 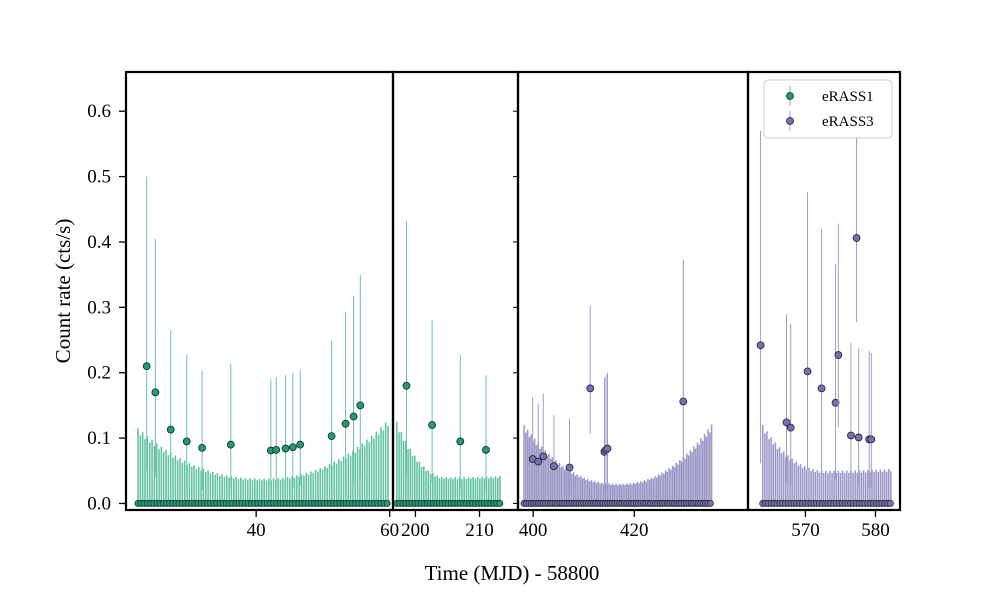 What do you see at coordinates (99, 438) in the screenshot?
I see `y-tick-label: 0.1` at bounding box center [99, 438].